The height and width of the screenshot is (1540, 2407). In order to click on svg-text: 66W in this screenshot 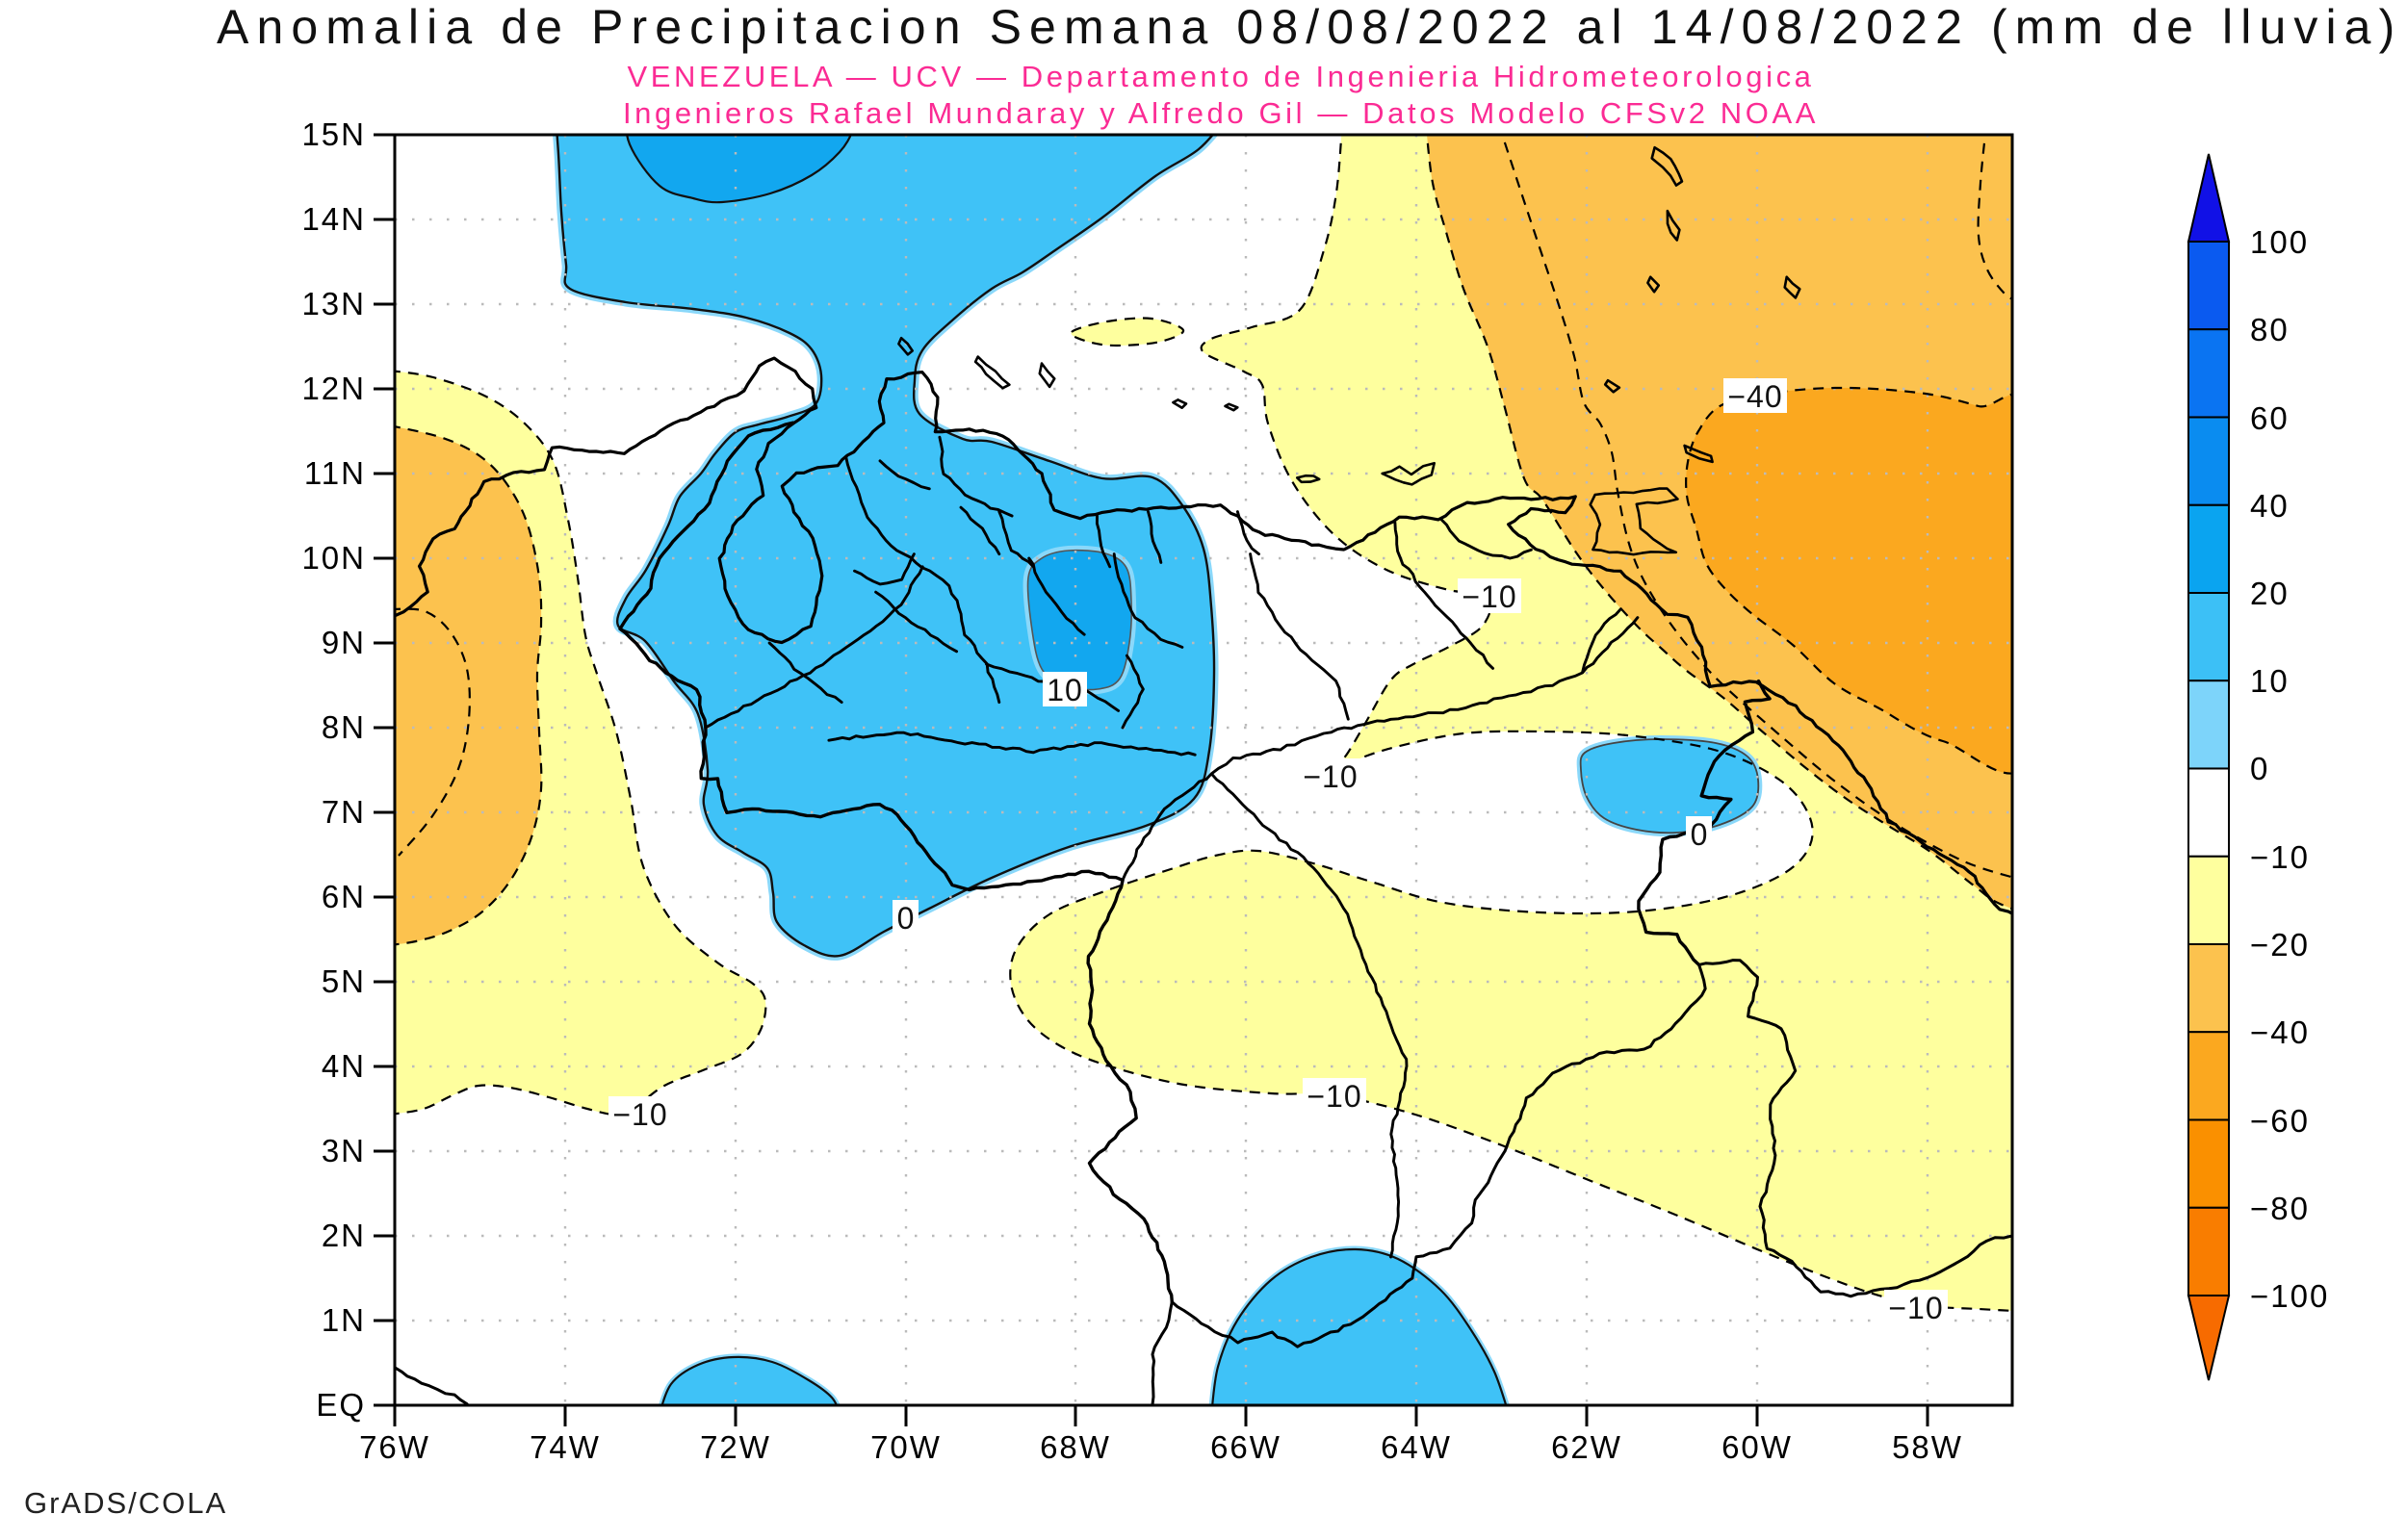, I will do `click(1245, 1447)`.